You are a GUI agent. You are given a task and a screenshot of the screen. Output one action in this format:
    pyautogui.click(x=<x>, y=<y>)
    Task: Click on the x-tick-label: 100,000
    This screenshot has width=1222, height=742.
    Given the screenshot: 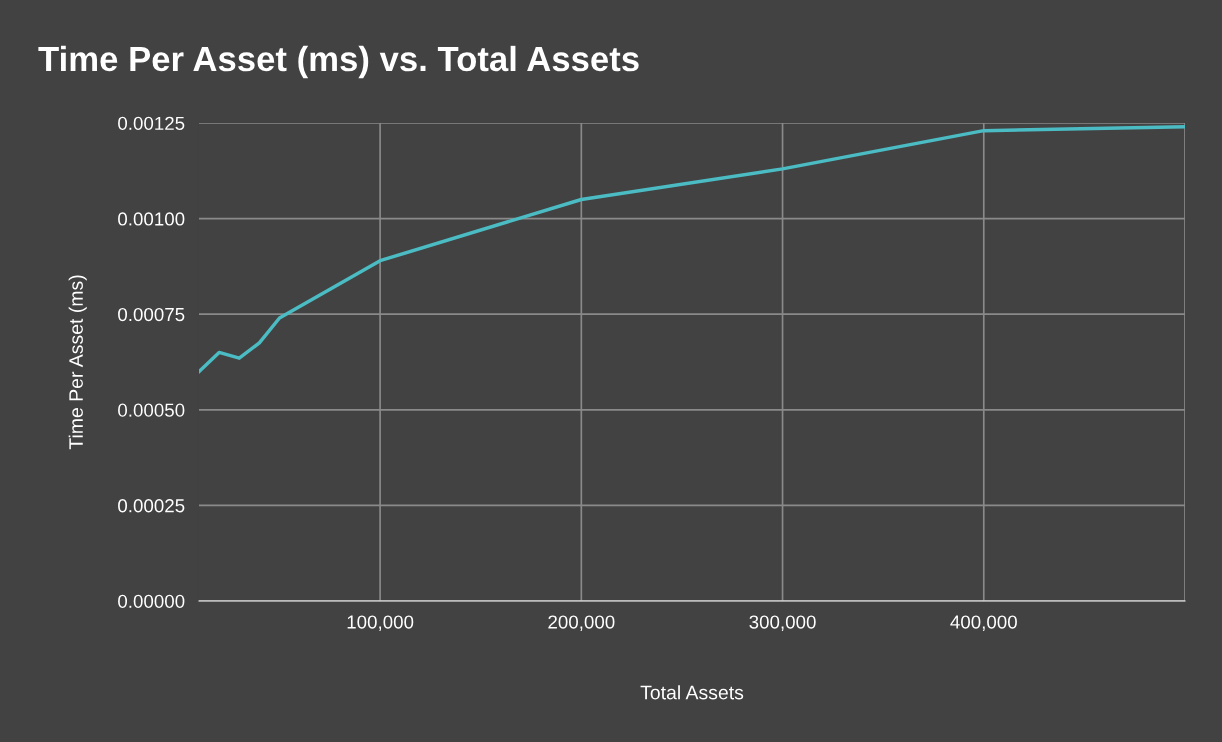 What is the action you would take?
    pyautogui.click(x=380, y=623)
    